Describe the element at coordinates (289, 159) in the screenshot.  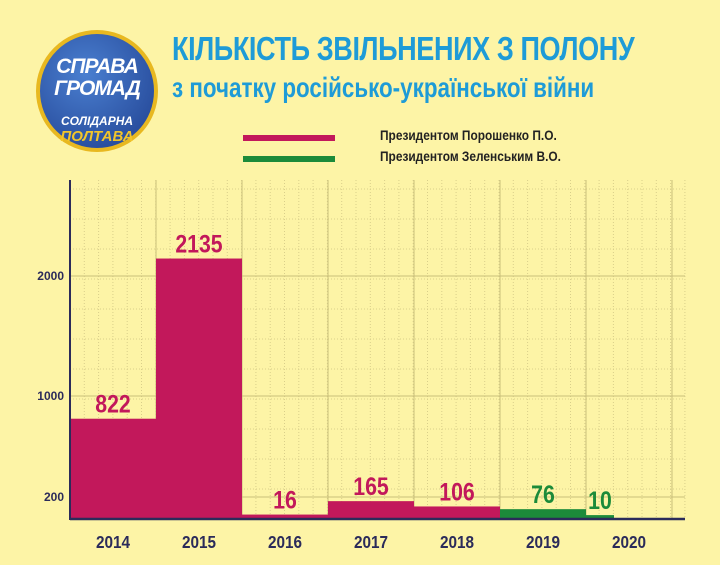
I see `legend-swatch-zelensky` at that location.